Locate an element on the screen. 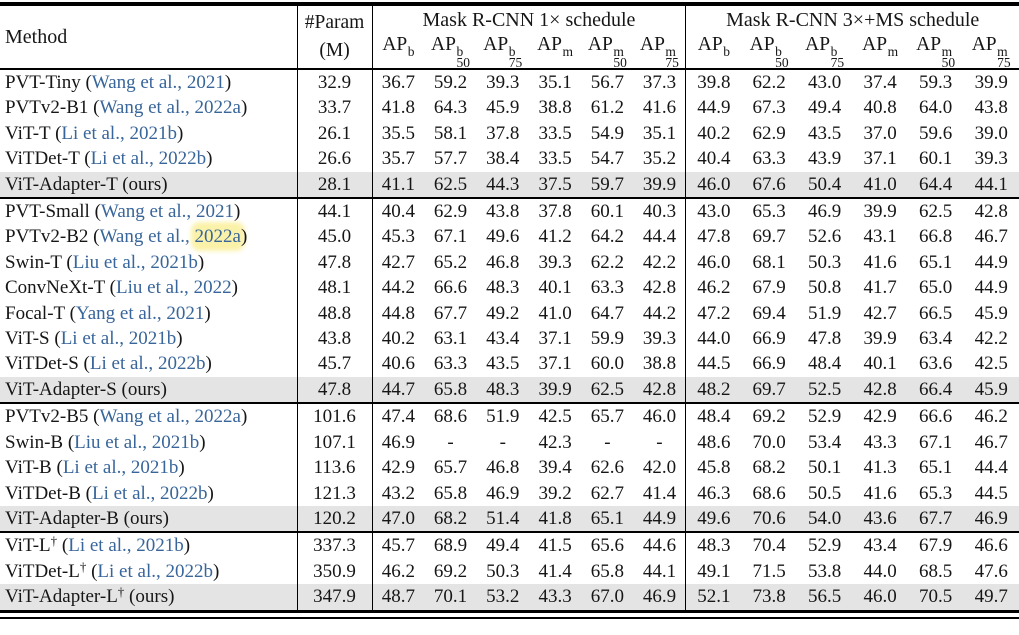 The width and height of the screenshot is (1019, 635). metric-cell: 52.1 is located at coordinates (713, 598).